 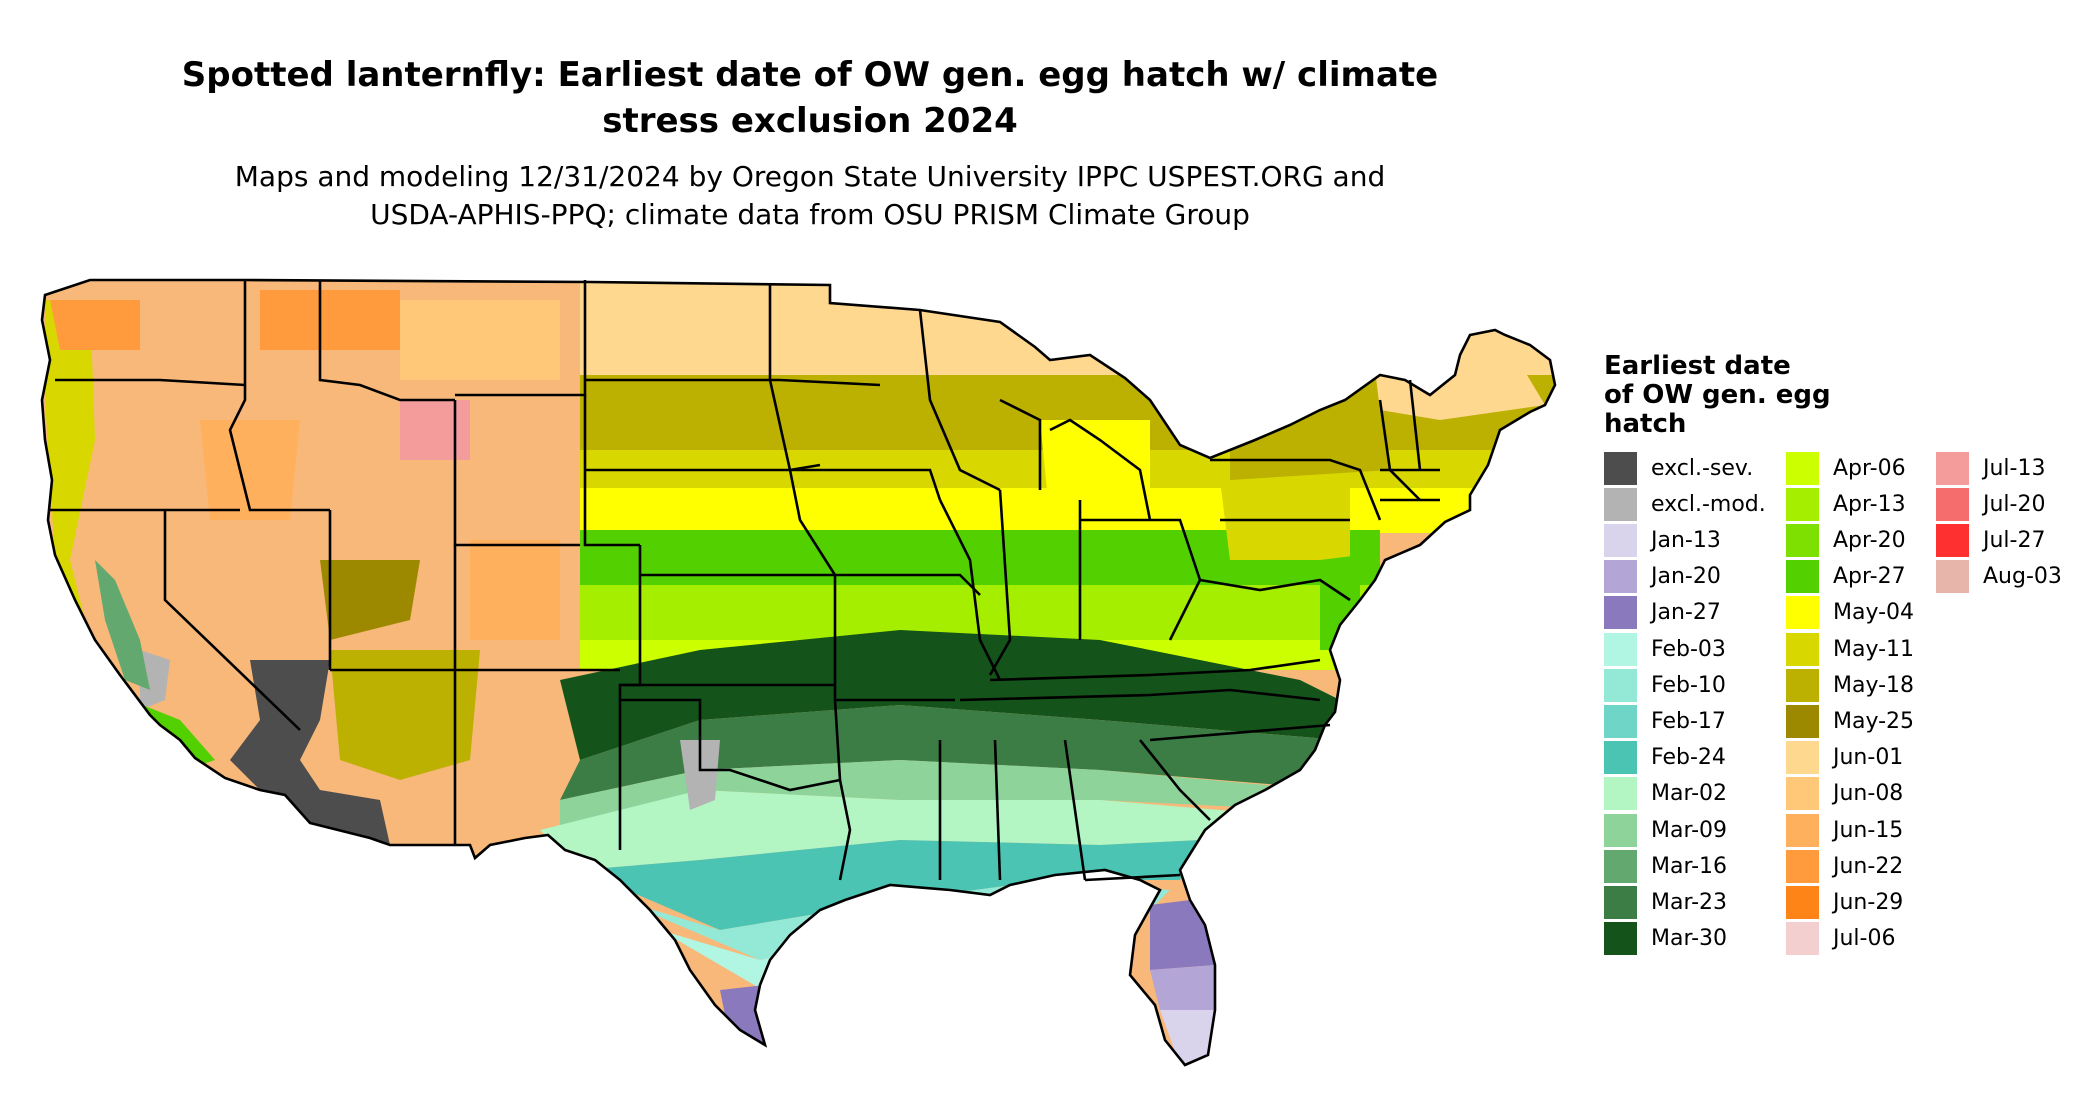 What do you see at coordinates (1686, 577) in the screenshot?
I see `legend-label: Jan-20` at bounding box center [1686, 577].